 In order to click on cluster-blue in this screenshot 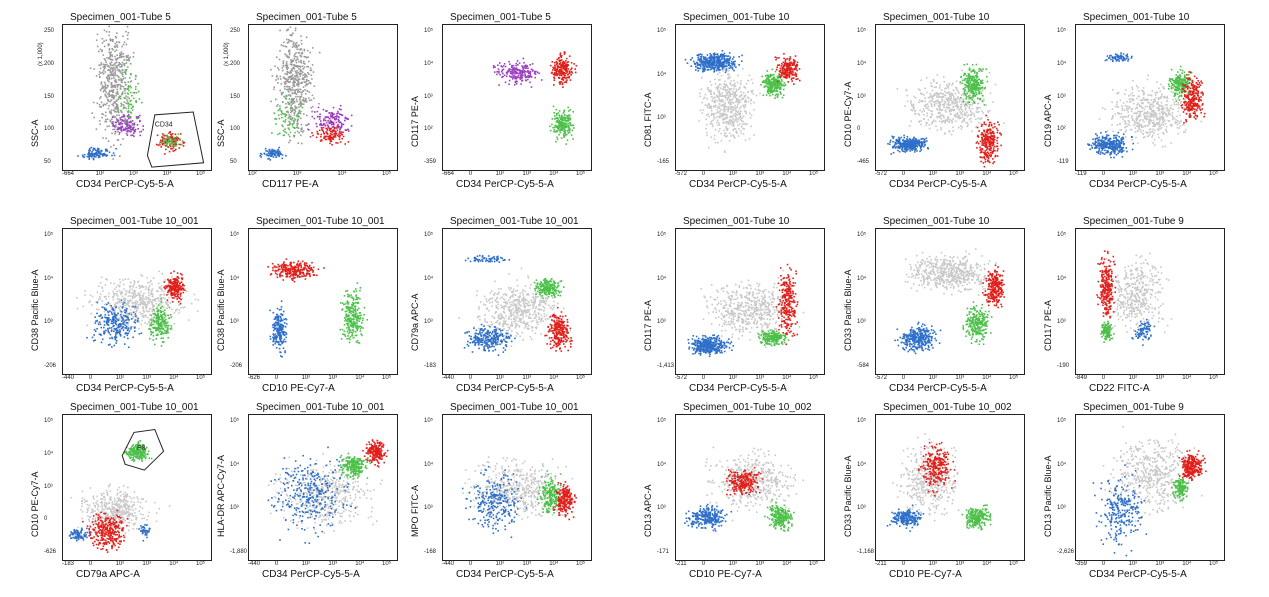, I will do `click(97, 153)`.